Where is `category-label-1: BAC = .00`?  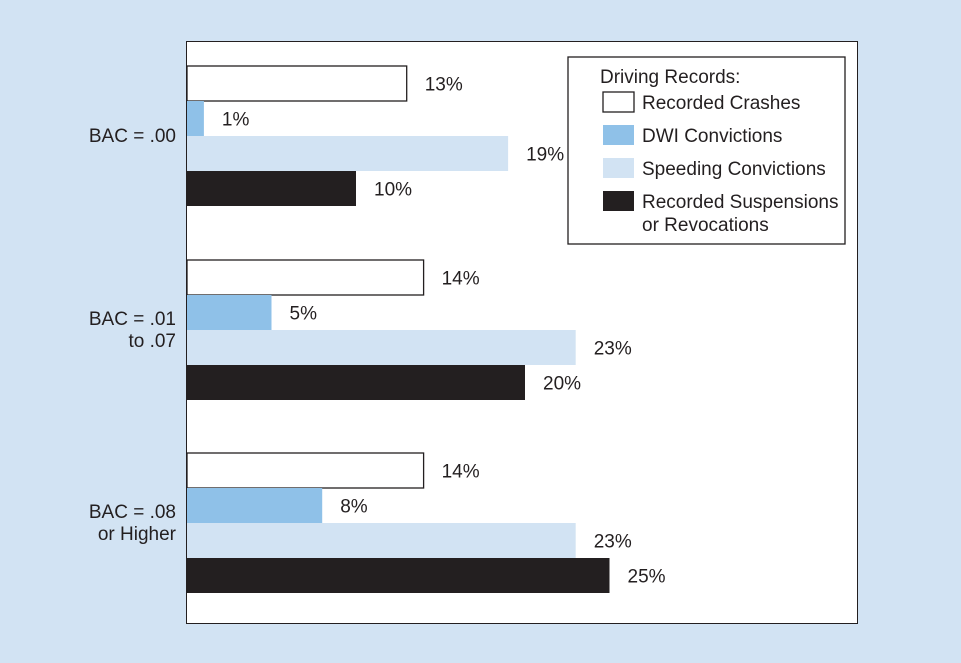
category-label-1: BAC = .00 is located at coordinates (132, 136).